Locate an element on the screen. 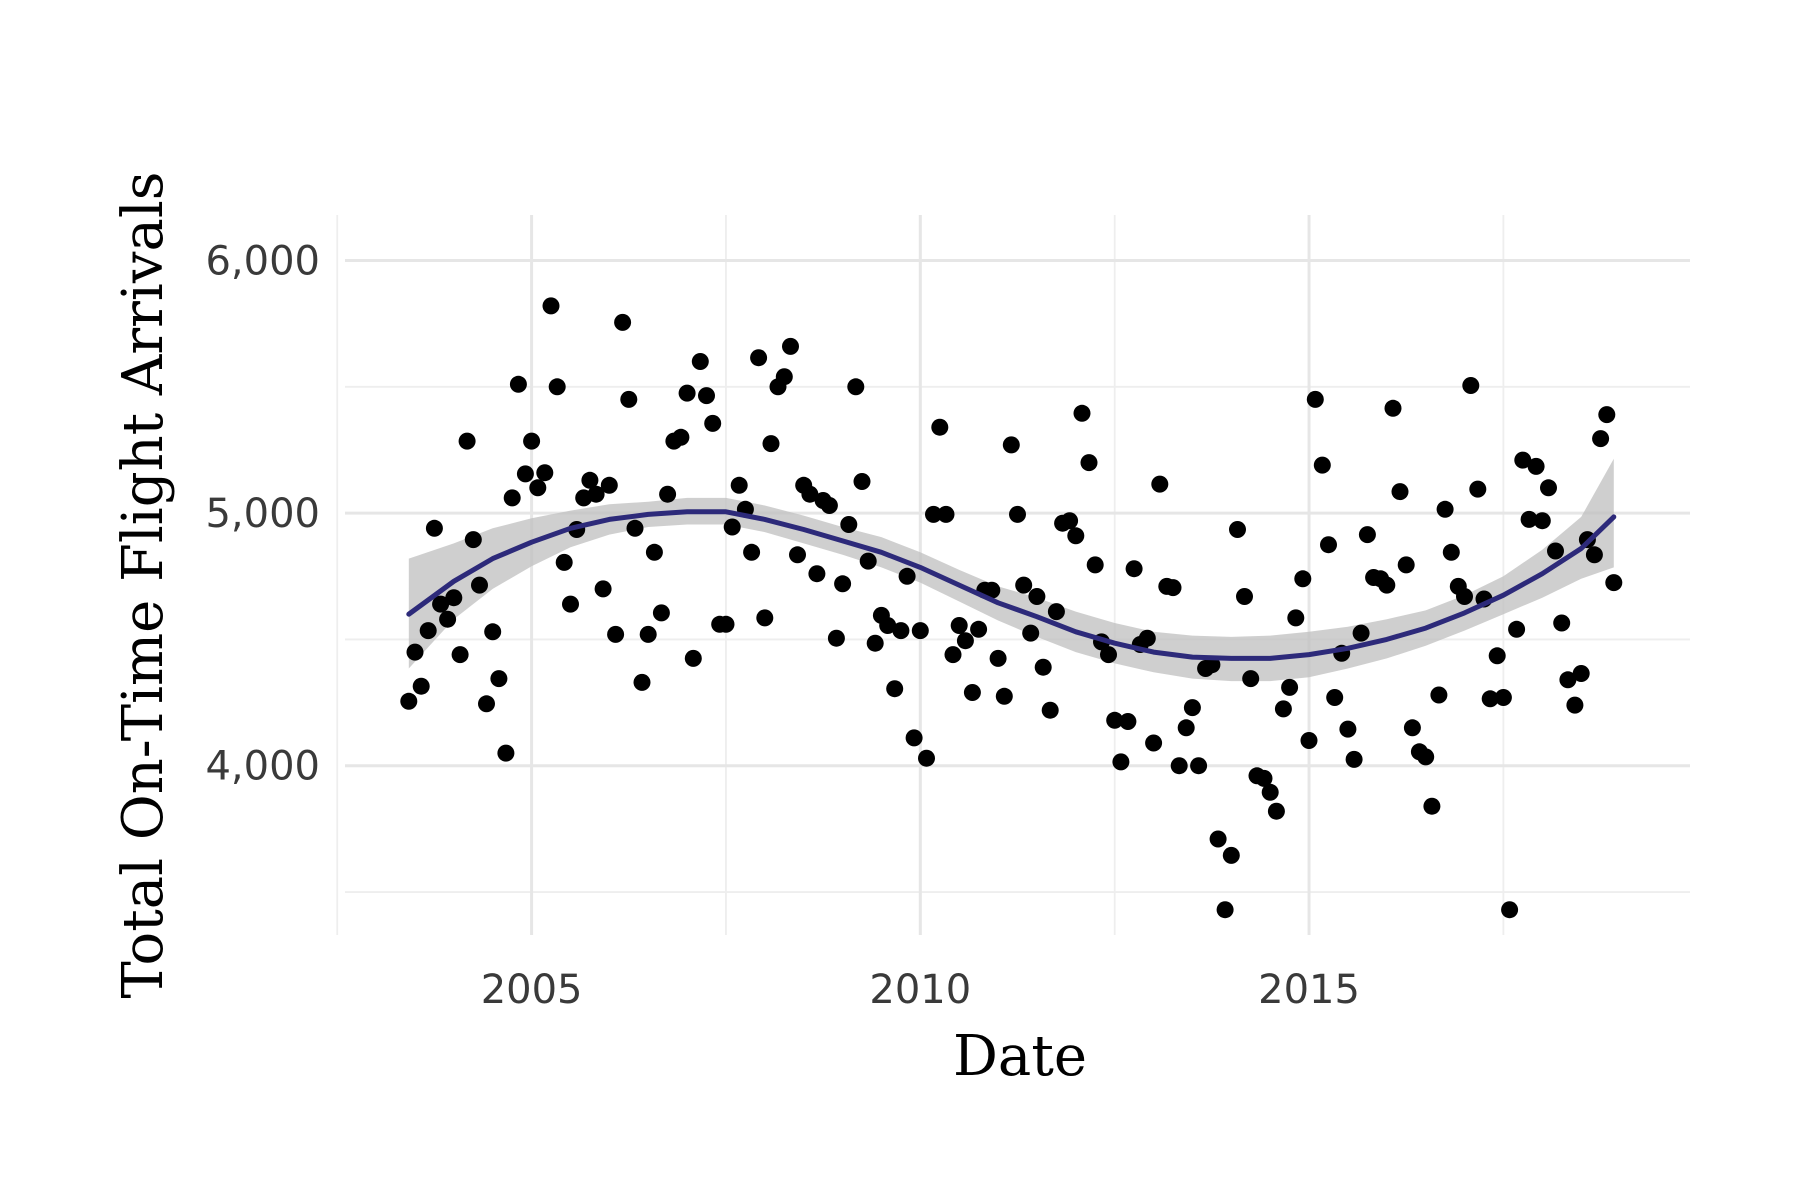  trend-line is located at coordinates (1011, 585).